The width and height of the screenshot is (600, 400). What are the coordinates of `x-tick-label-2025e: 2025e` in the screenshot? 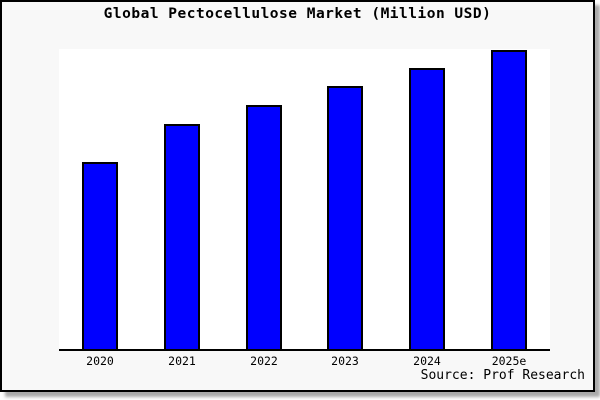 It's located at (509, 361).